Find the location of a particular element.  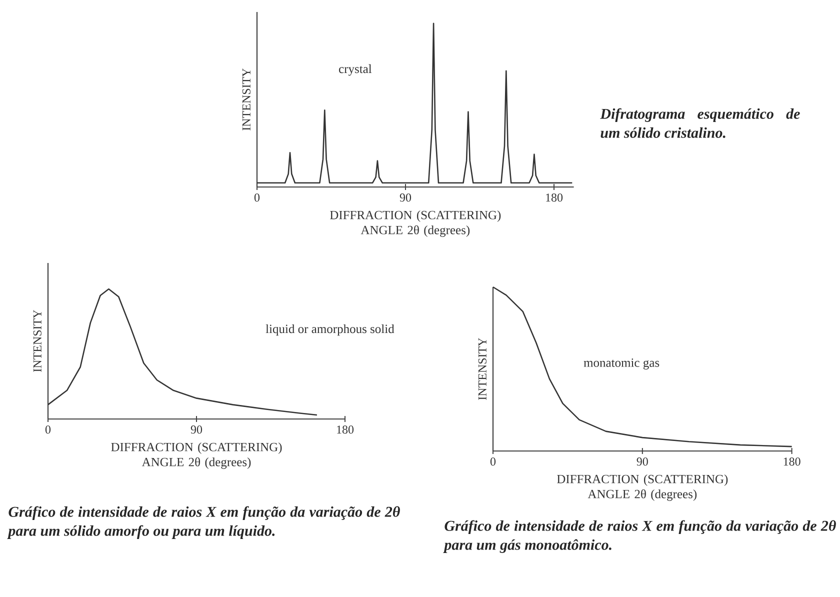

text: Difratograma esquemático de um sólido cristalino. is located at coordinates (700, 123).